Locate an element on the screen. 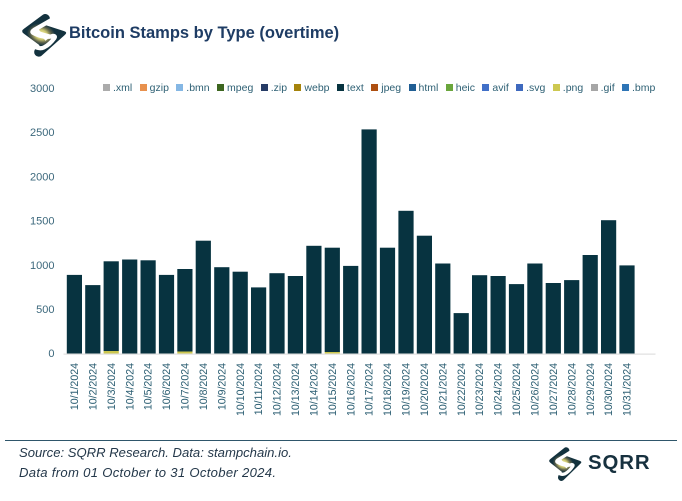  svg-text: 3000 is located at coordinates (42, 89).